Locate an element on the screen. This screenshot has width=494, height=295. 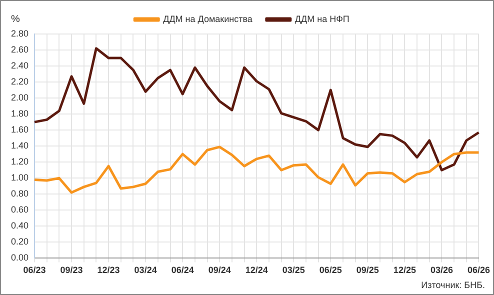
x-tick-label: 06/24 is located at coordinates (182, 270).